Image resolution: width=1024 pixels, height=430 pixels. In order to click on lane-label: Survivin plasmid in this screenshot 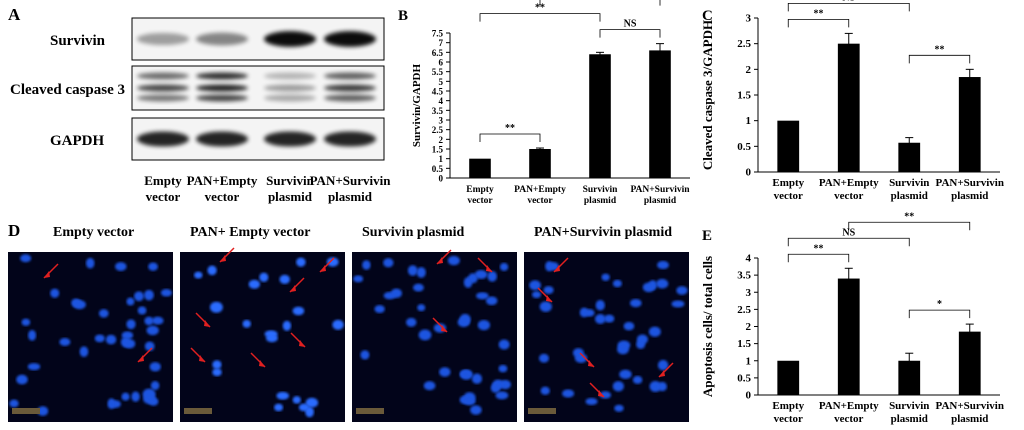, I will do `click(290, 188)`.